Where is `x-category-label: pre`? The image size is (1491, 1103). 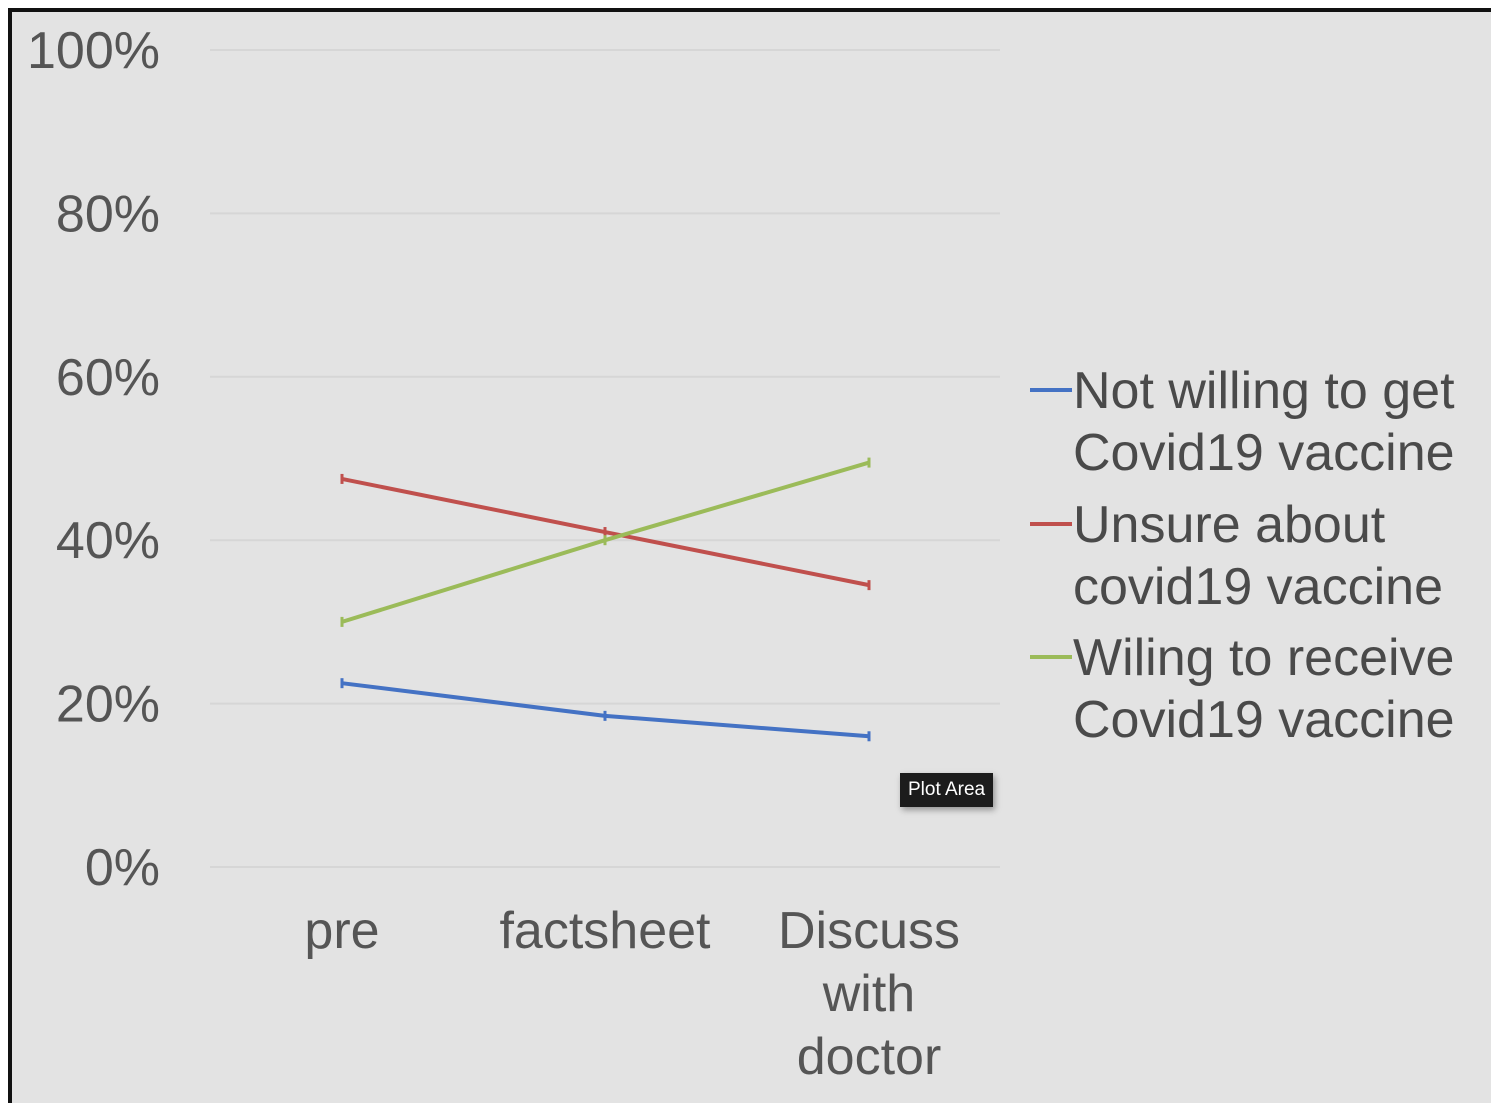
x-category-label: pre is located at coordinates (341, 931).